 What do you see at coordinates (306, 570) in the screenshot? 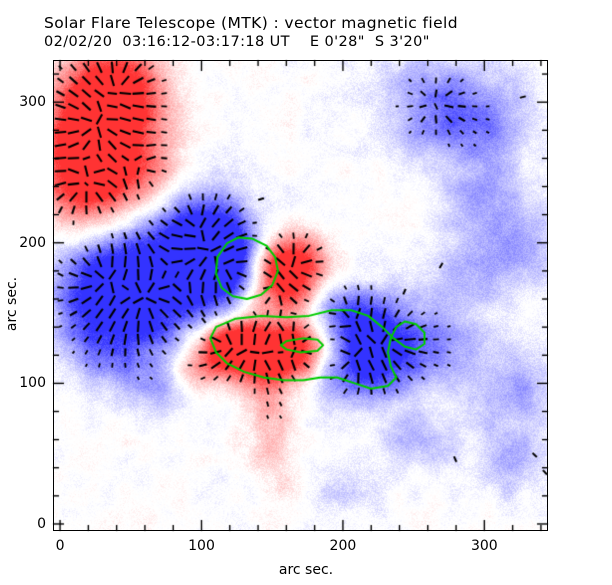
I see `x-axis-title: arc sec.` at bounding box center [306, 570].